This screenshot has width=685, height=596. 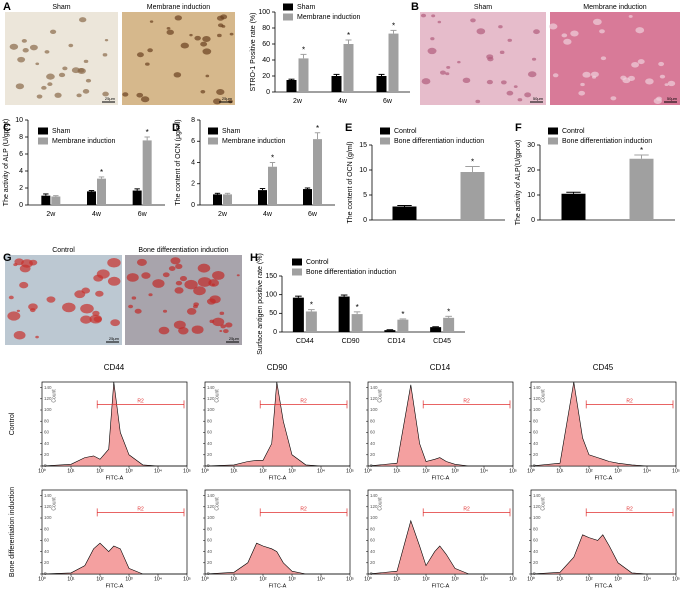 What do you see at coordinates (140, 402) in the screenshot?
I see `gate-label: R2` at bounding box center [140, 402].